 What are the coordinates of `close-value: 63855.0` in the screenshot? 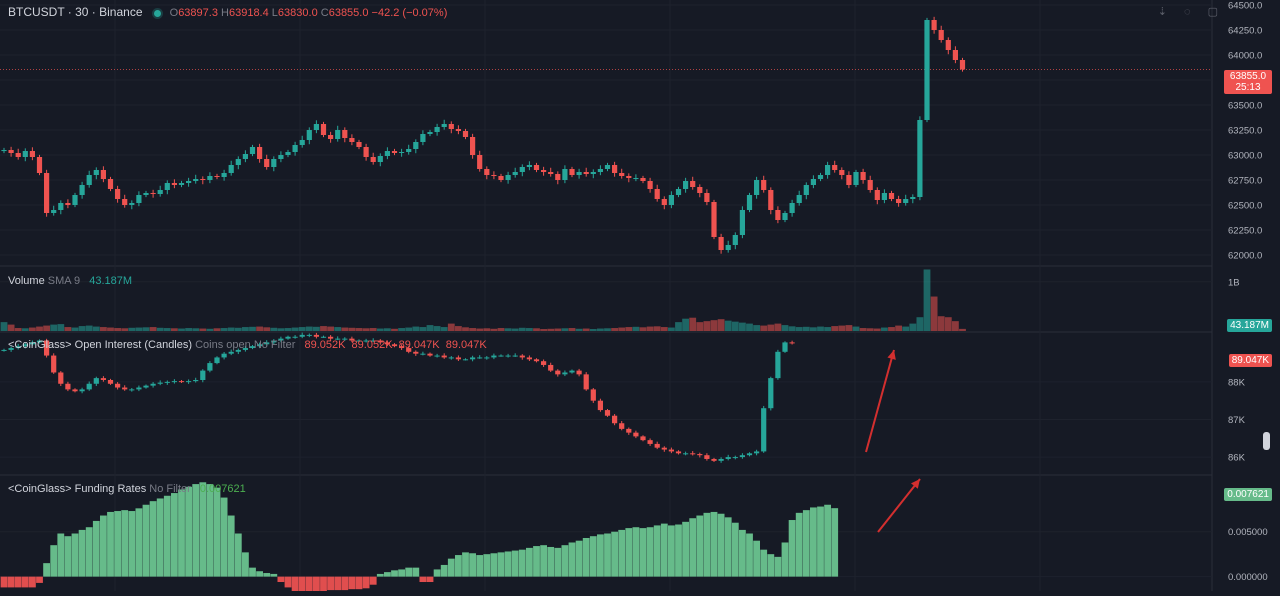 It's located at (348, 13).